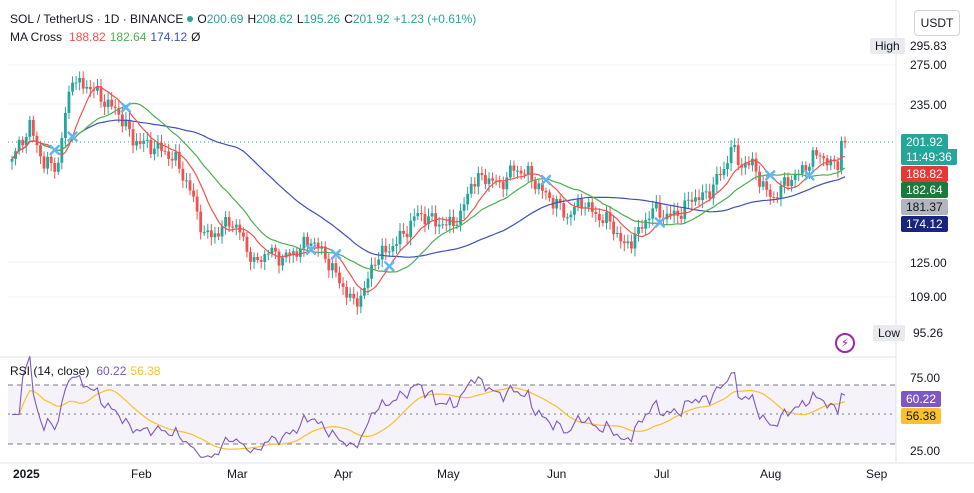  Describe the element at coordinates (925, 378) in the screenshot. I see `rsi-tick-75: 75.00` at that location.